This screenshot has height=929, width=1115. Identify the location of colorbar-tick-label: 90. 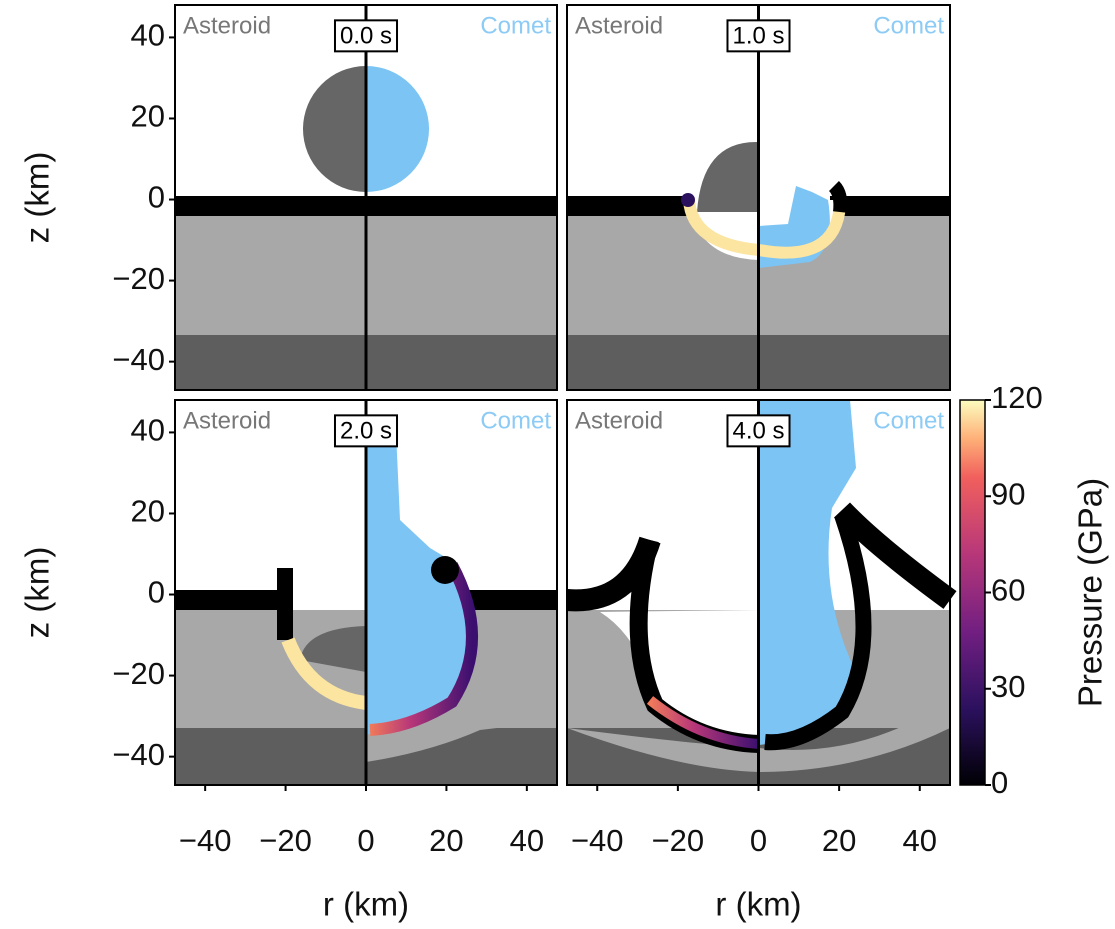
(1008, 493).